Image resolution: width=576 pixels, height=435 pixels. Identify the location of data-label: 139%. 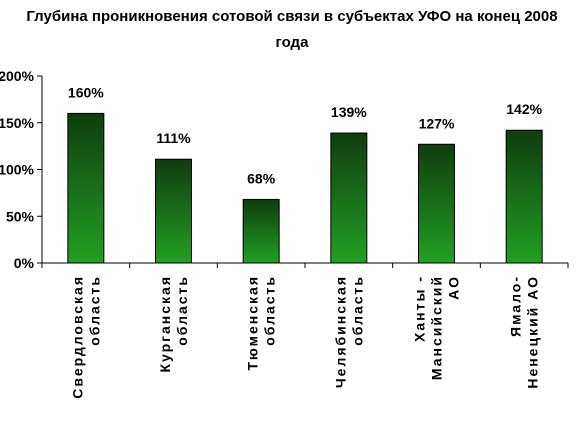
(349, 112).